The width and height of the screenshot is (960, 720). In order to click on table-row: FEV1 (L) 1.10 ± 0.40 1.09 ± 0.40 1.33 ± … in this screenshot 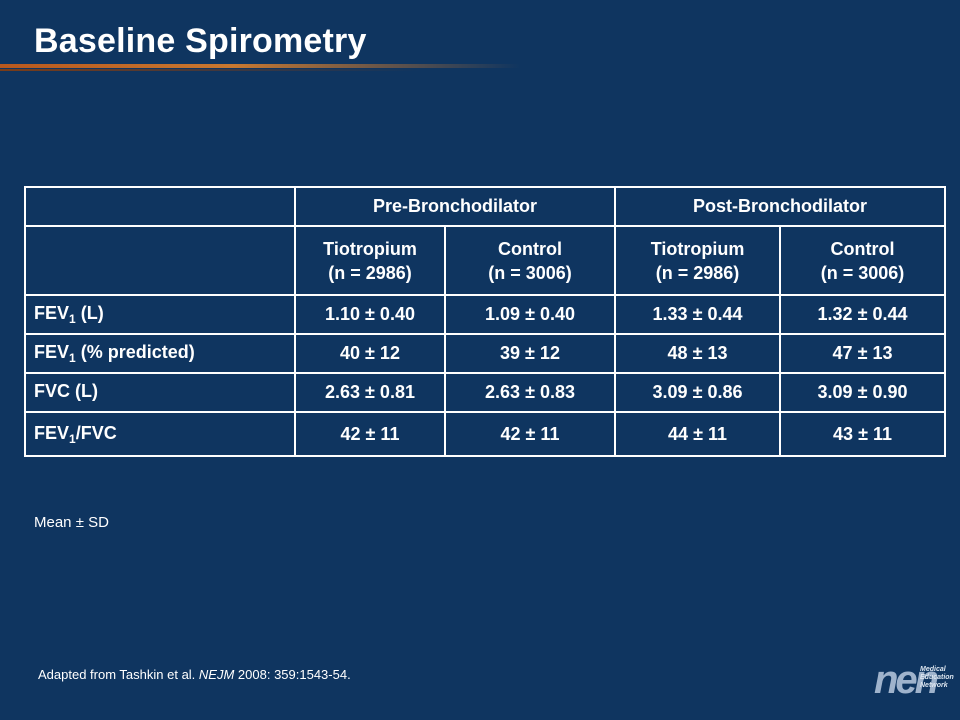, I will do `click(485, 314)`.